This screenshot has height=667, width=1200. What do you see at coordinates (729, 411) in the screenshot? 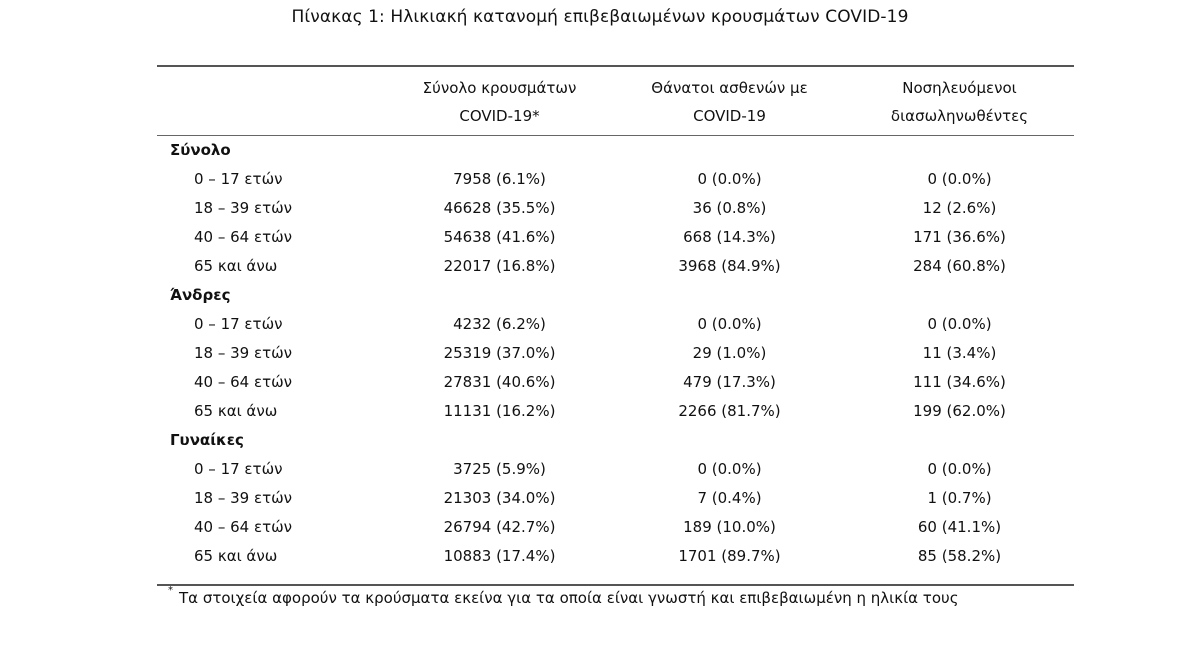
I see `deaths-cell: 2266 (81.7%)` at bounding box center [729, 411].